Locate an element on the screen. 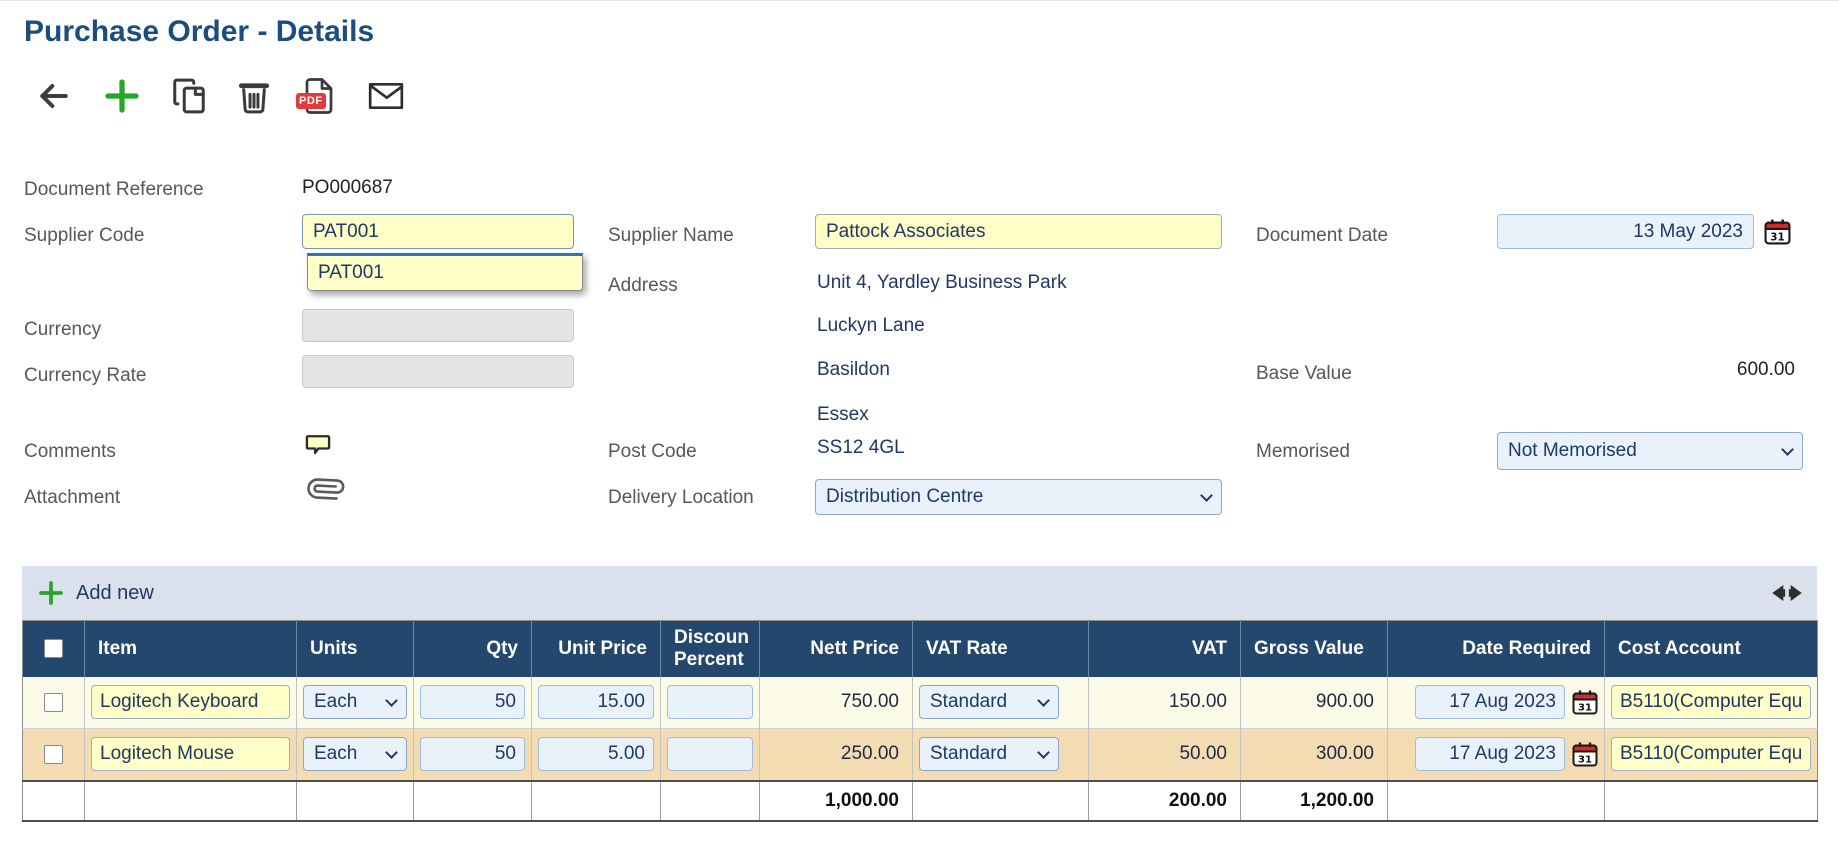 The height and width of the screenshot is (853, 1839). grid-toolbar: Add new is located at coordinates (919, 593).